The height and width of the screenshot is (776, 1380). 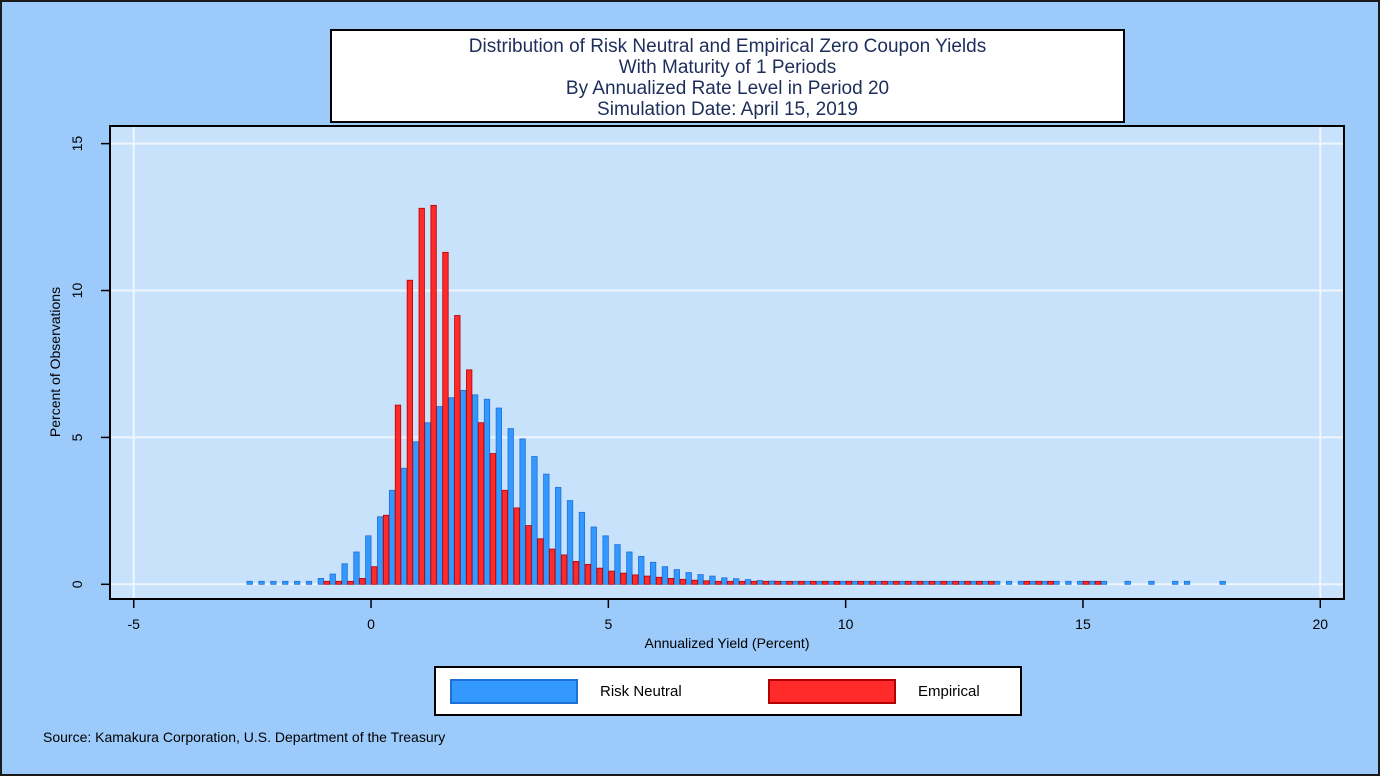 What do you see at coordinates (55, 362) in the screenshot?
I see `y-axis-title: Percent of Observations` at bounding box center [55, 362].